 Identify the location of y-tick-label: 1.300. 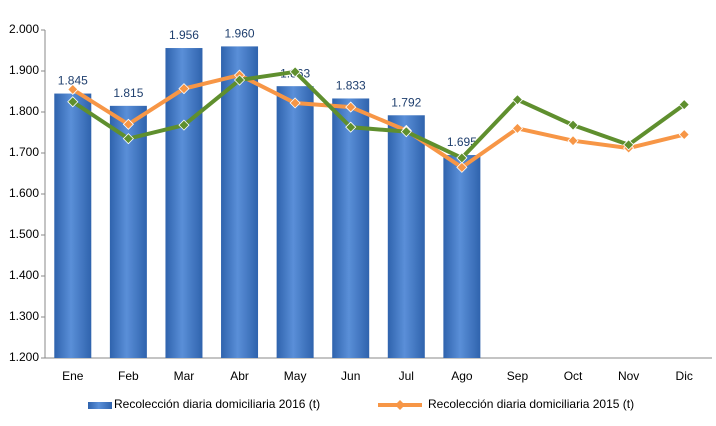
(24, 316).